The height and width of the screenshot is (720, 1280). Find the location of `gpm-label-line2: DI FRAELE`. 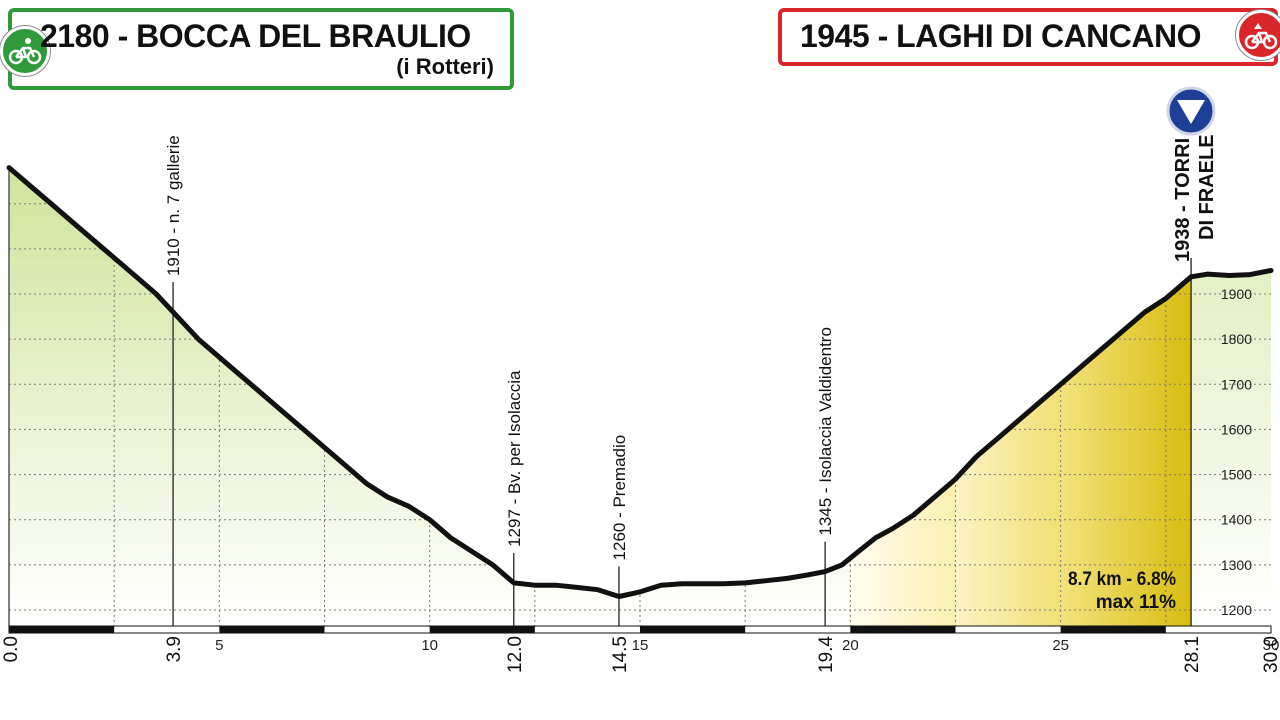

gpm-label-line2: DI FRAELE is located at coordinates (1207, 187).